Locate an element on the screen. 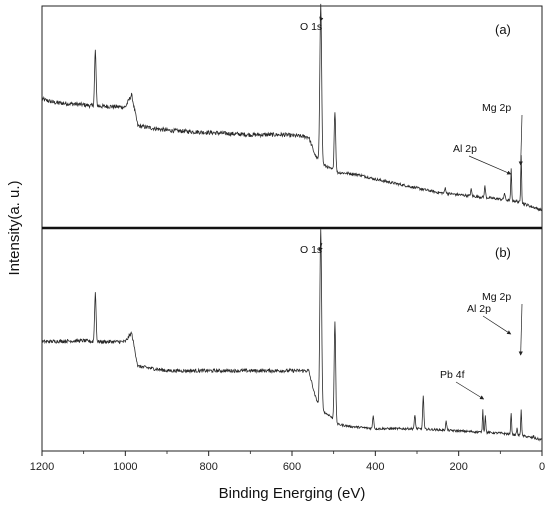  x-tick-label: 600 is located at coordinates (292, 467).